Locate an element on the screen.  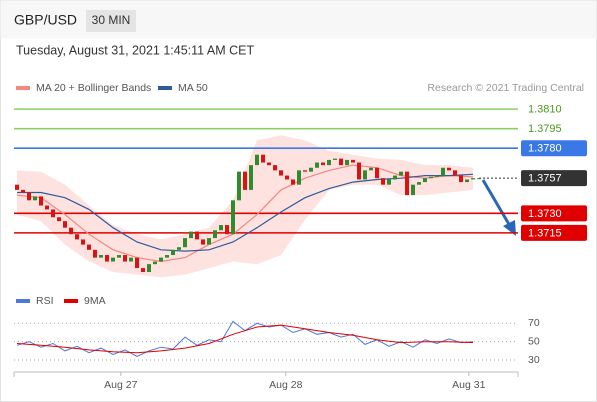
y-tick-label: 30 is located at coordinates (534, 360).